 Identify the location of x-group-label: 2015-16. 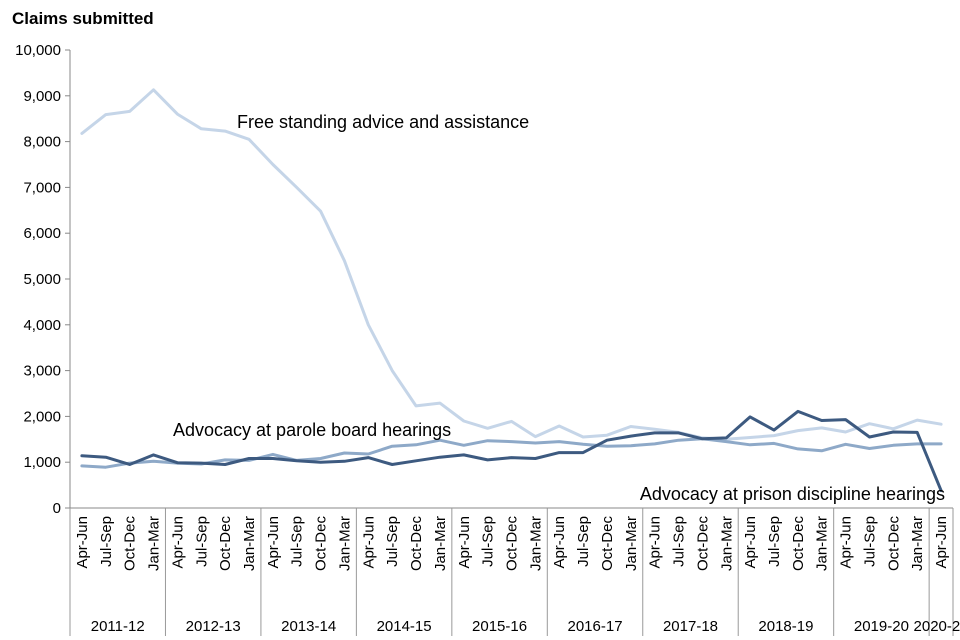
(499, 626).